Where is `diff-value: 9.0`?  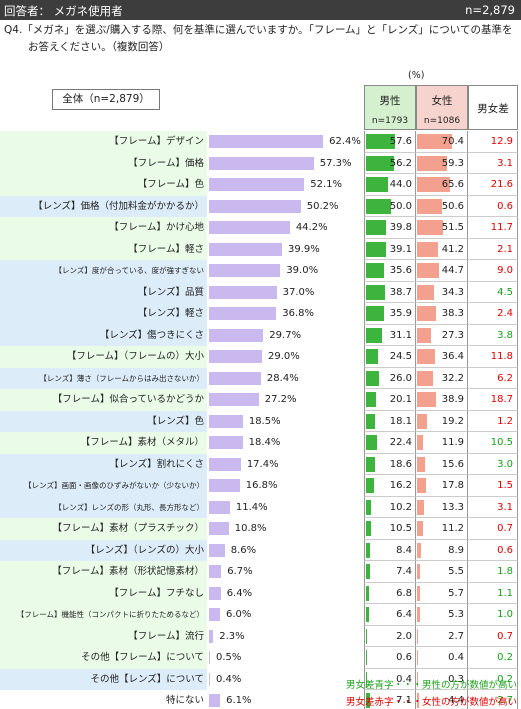
diff-value: 9.0 is located at coordinates (505, 270).